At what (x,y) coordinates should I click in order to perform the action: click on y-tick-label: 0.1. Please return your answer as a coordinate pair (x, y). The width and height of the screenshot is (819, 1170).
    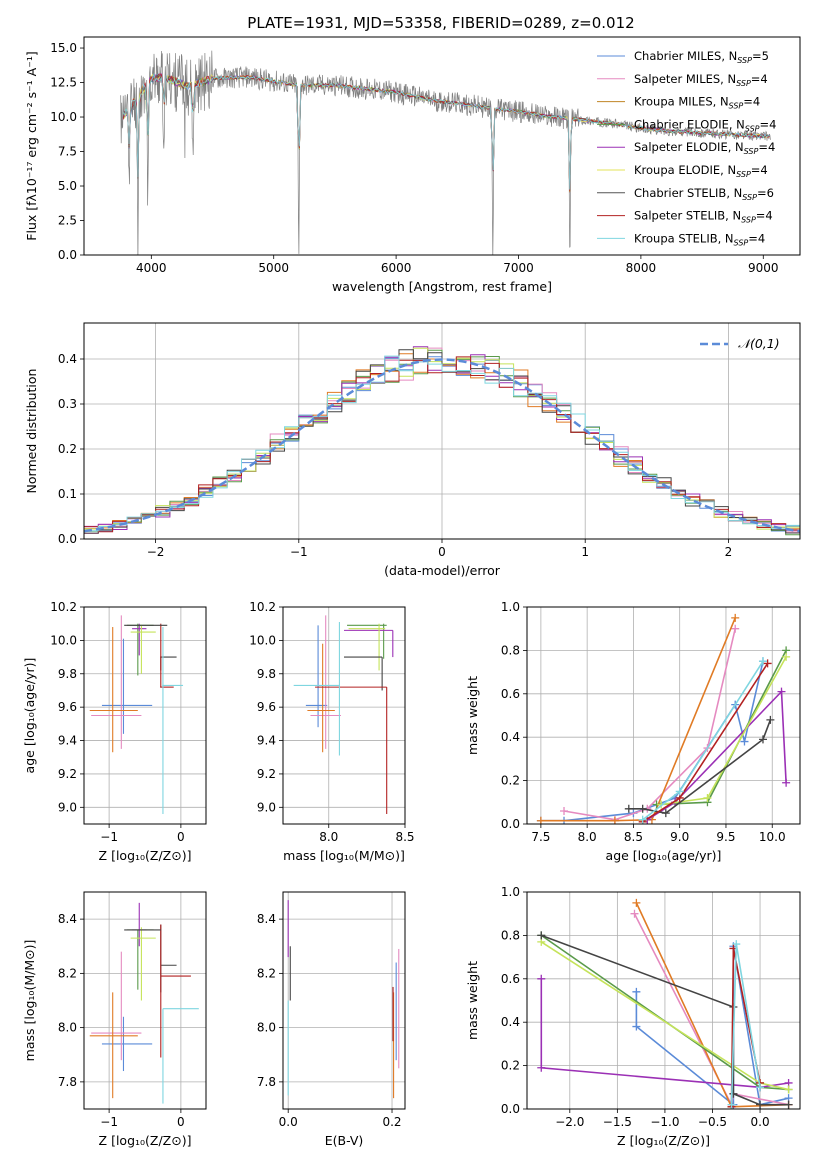
    Looking at the image, I should click on (67, 494).